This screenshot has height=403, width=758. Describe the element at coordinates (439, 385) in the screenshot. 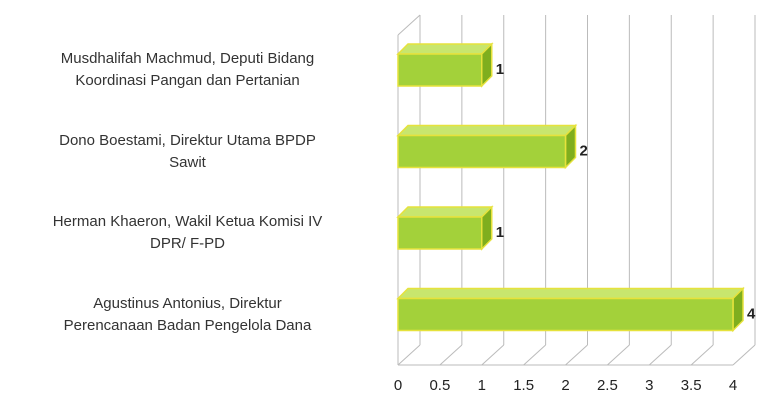

I see `x-tick-label: 0.5` at that location.